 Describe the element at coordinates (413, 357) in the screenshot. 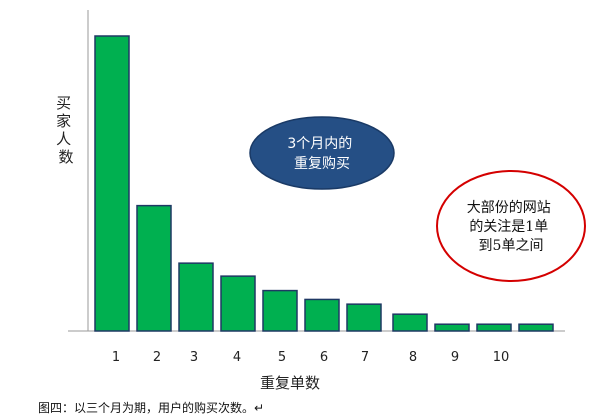

I see `x-tick-label: 8` at that location.